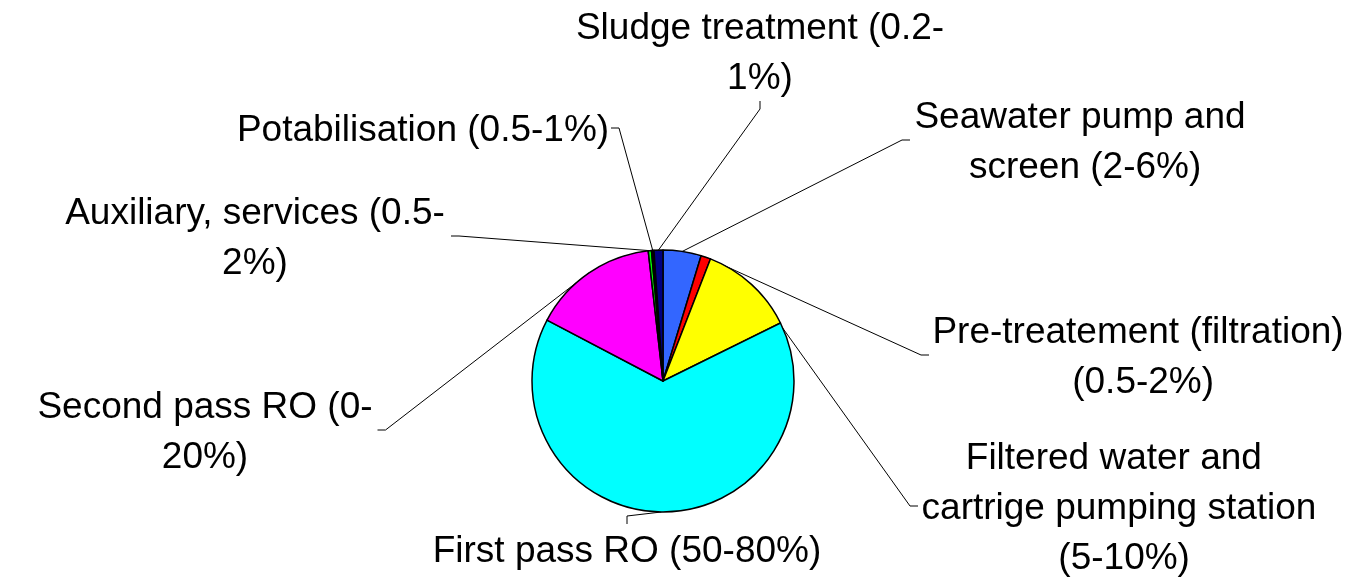 The height and width of the screenshot is (580, 1362). I want to click on slice-label: Seawater pump and screen (2-6%), so click(1080, 140).